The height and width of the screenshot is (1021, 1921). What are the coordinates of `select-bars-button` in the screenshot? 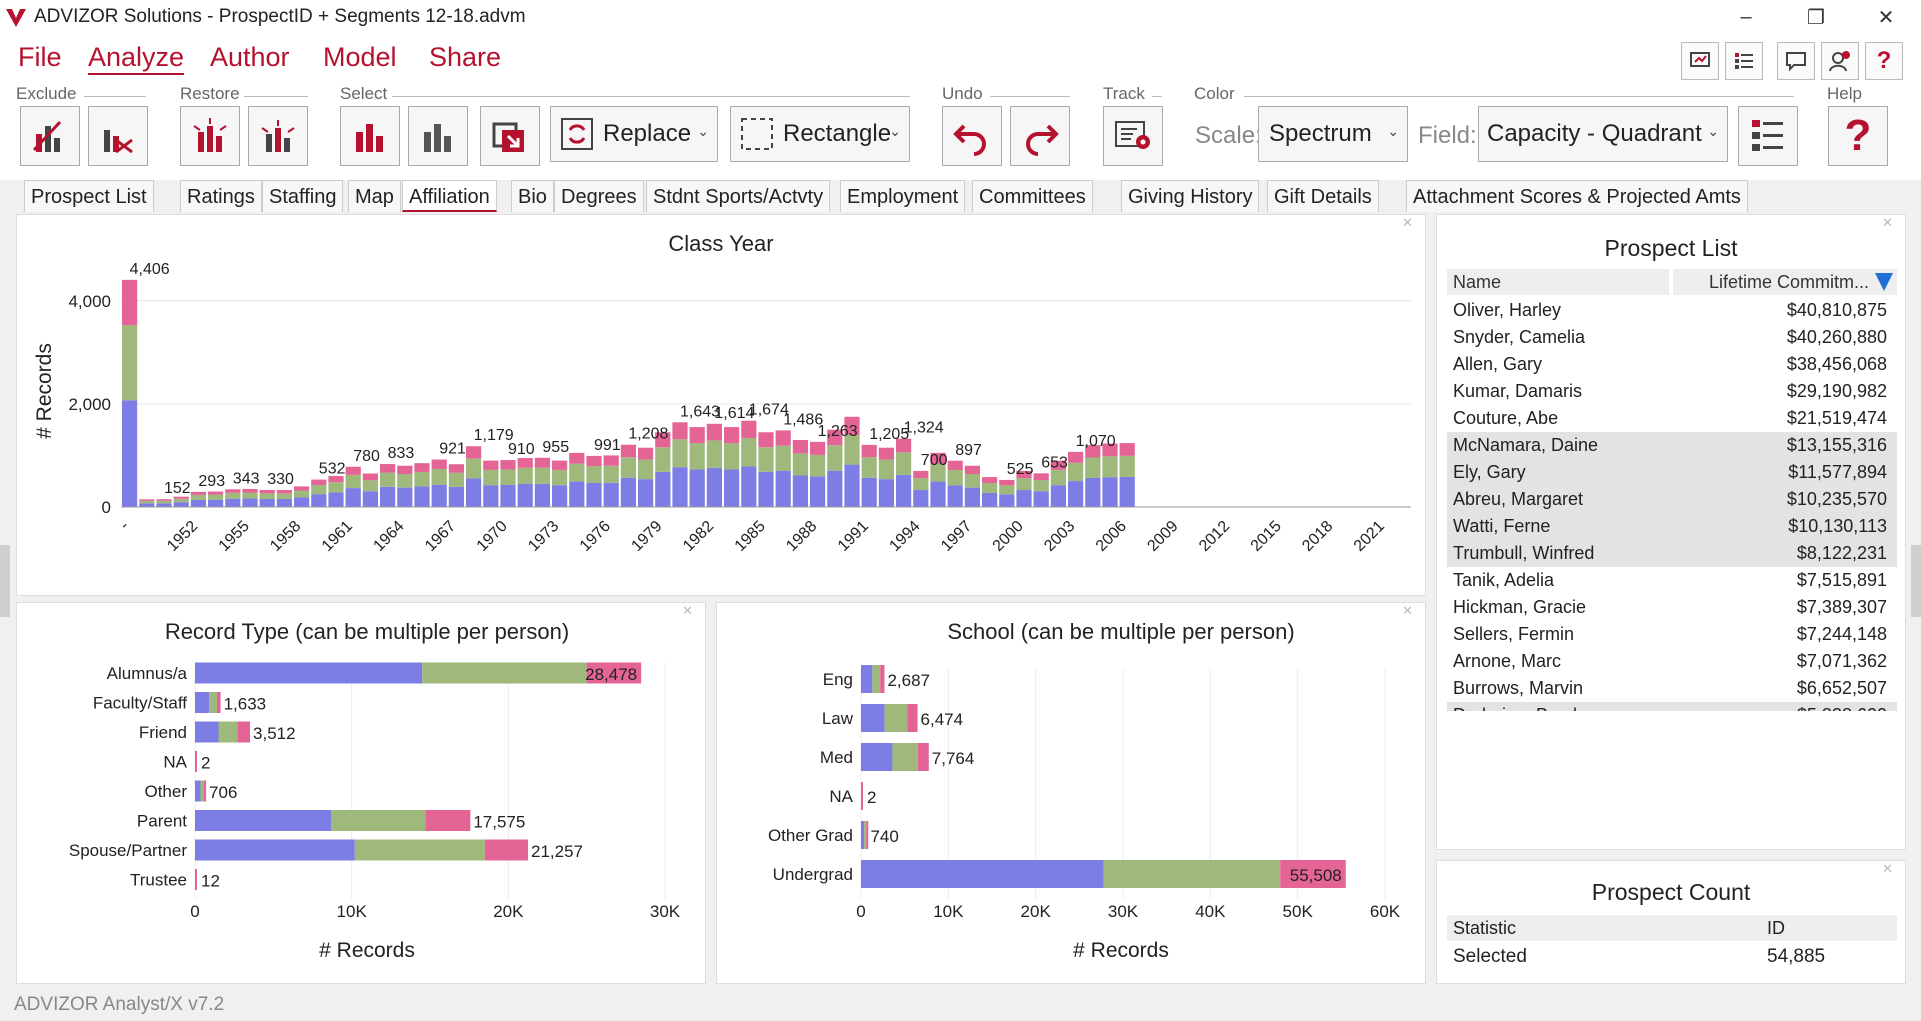 It's located at (370, 136).